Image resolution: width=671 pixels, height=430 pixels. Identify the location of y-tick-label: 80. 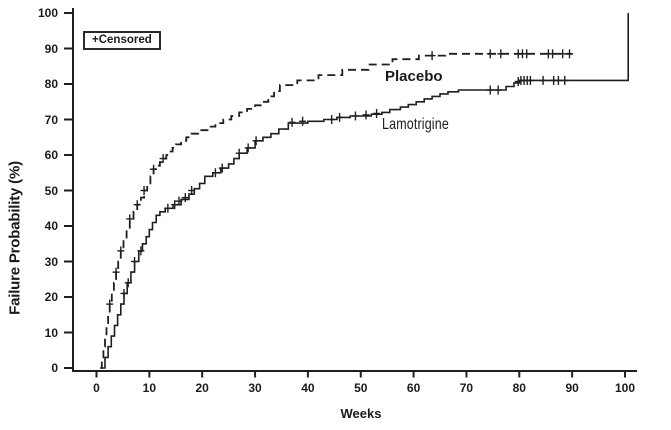
(51, 84).